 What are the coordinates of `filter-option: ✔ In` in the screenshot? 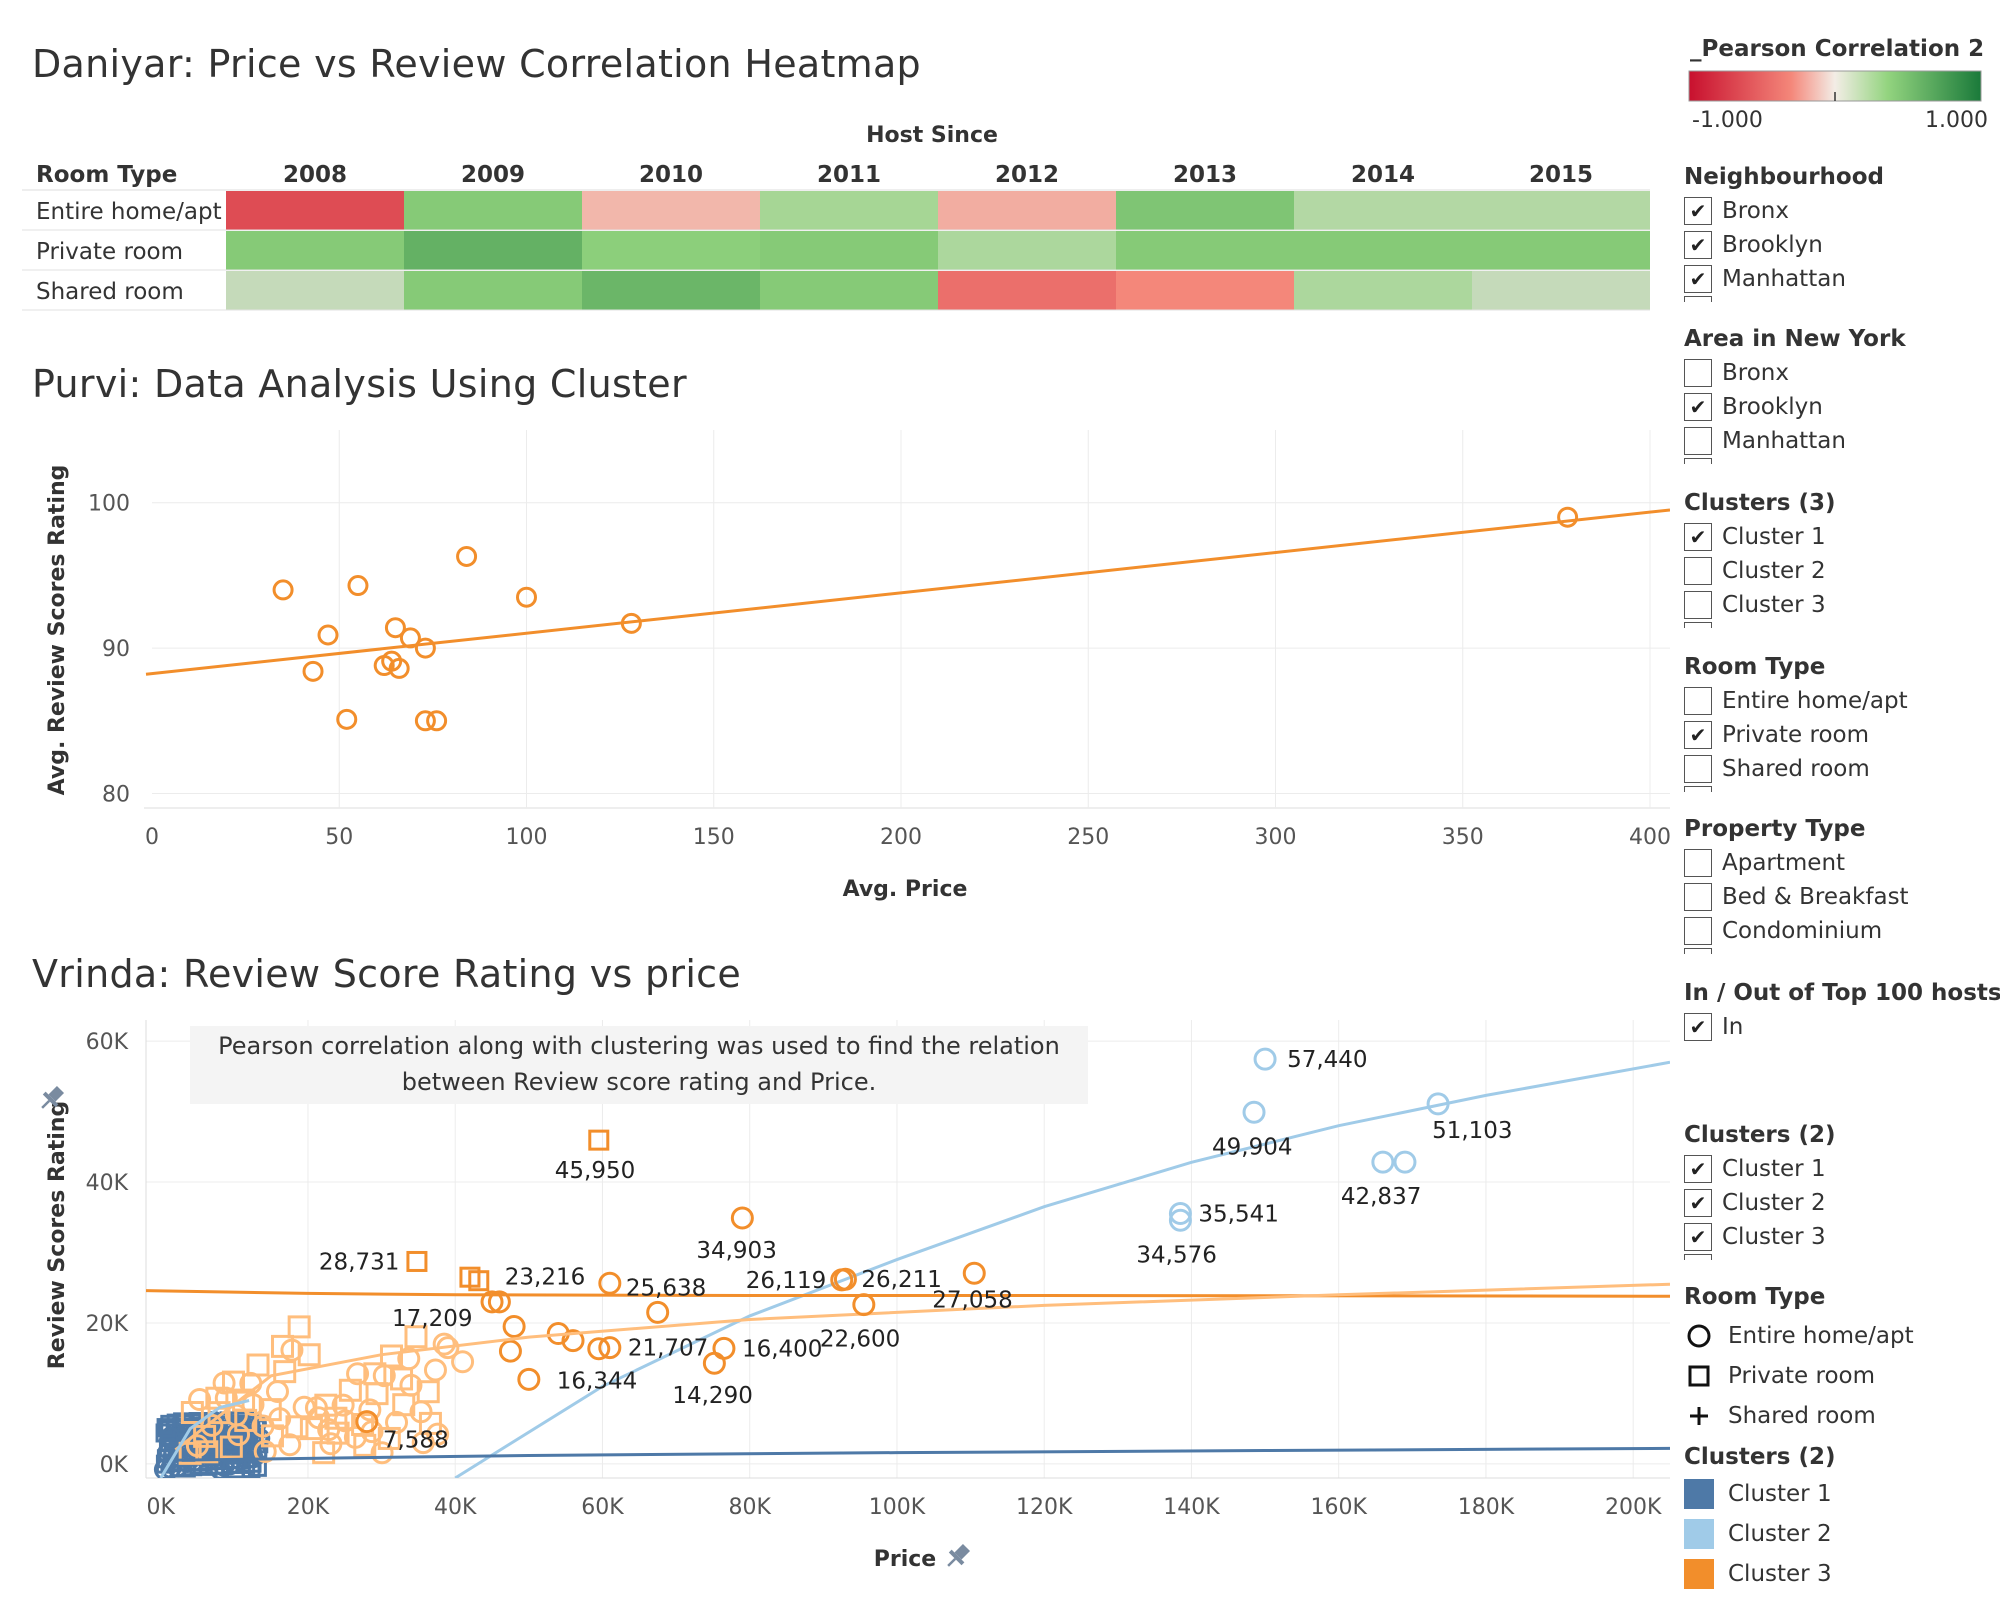 It's located at (1842, 1027).